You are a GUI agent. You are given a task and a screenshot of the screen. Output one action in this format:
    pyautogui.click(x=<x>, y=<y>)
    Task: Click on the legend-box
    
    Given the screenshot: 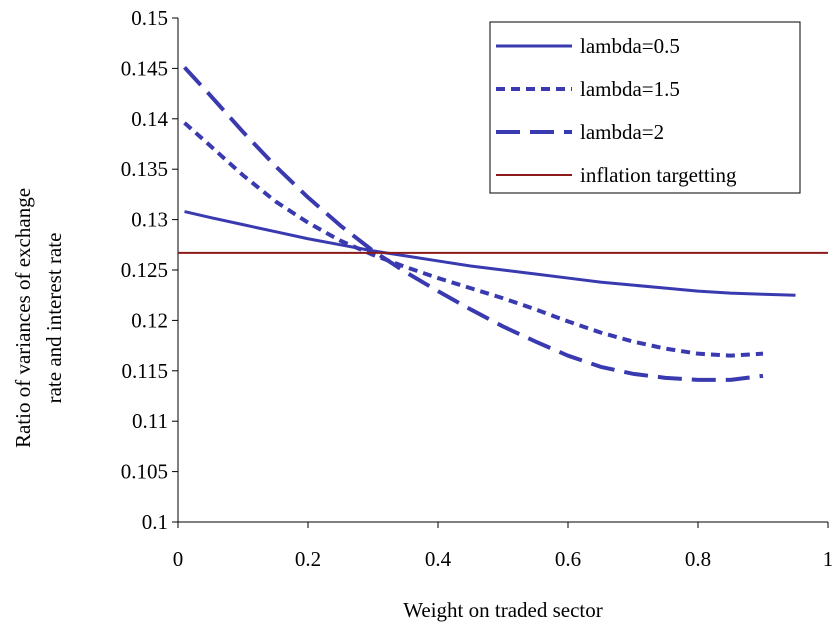 What is the action you would take?
    pyautogui.click(x=645, y=107)
    